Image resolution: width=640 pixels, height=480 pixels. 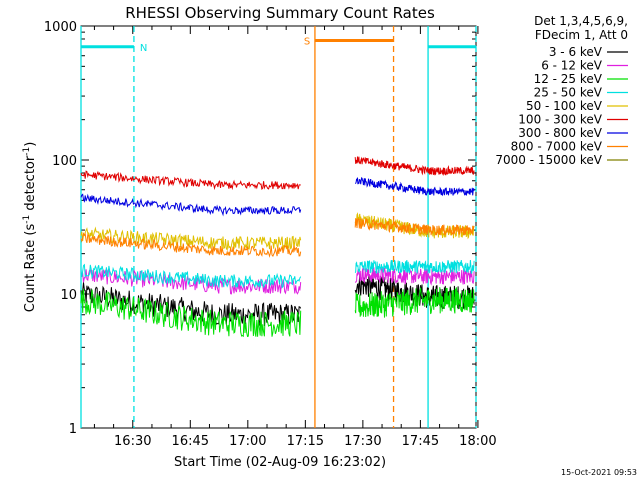 I want to click on y-tick-label: 10, so click(x=68, y=295).